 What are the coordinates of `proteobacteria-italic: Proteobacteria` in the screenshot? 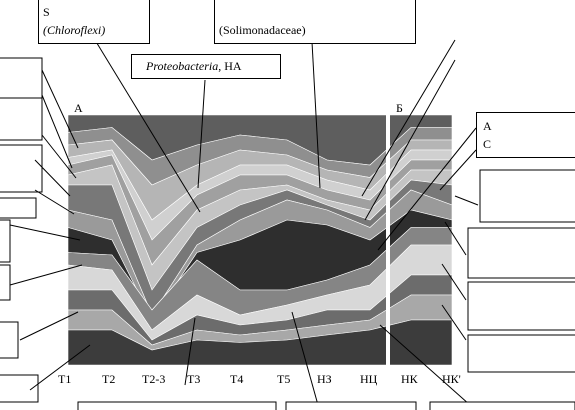 It's located at (182, 66).